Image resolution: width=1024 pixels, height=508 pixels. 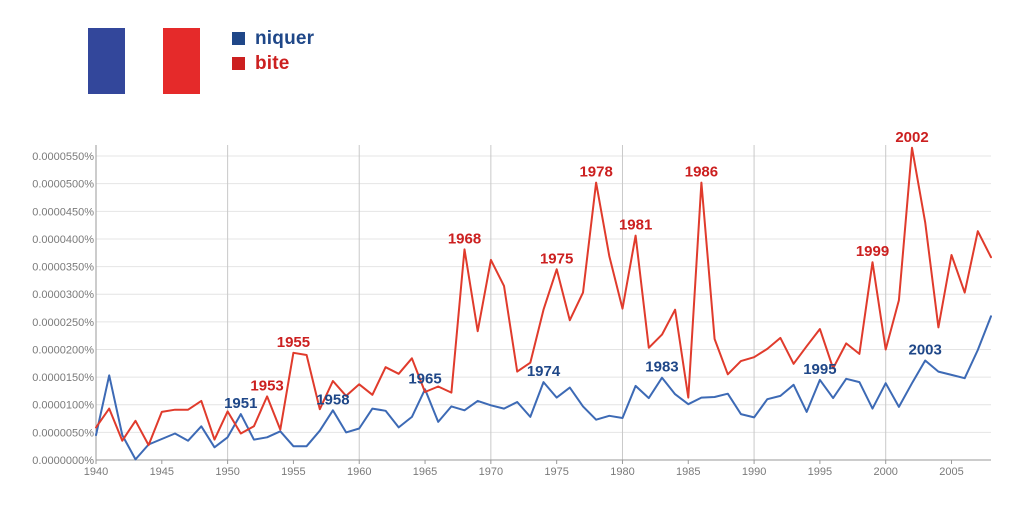 I want to click on legend-swatch-niquer, so click(x=238, y=38).